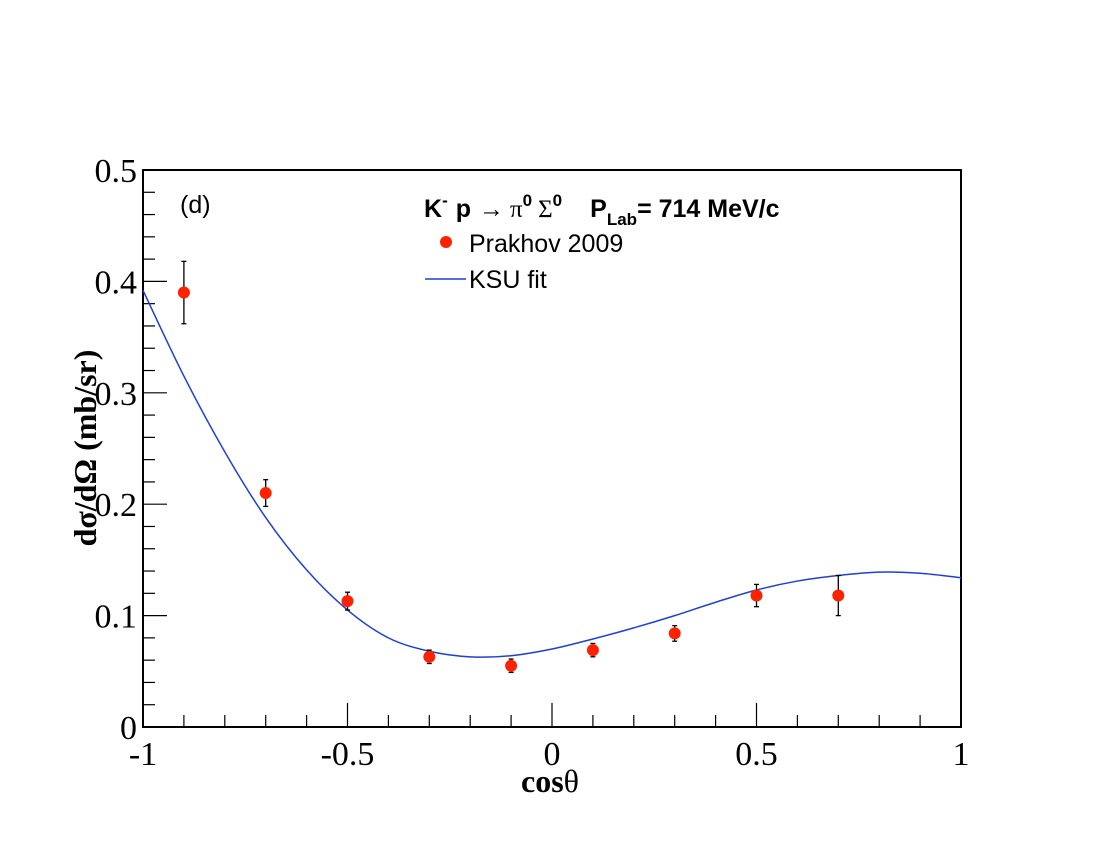 The height and width of the screenshot is (850, 1100). I want to click on y-tick-label: 0.5, so click(116, 171).